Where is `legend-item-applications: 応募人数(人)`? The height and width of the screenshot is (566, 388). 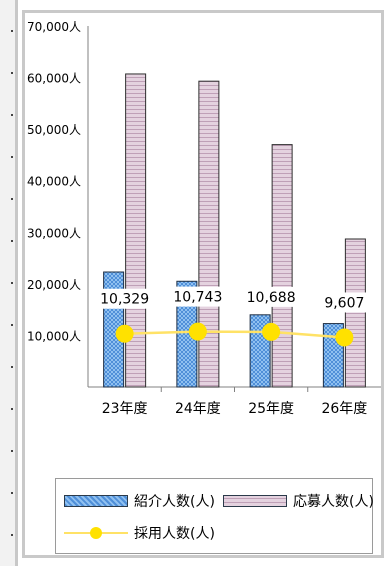 legend-item-applications: 応募人数(人) is located at coordinates (298, 501).